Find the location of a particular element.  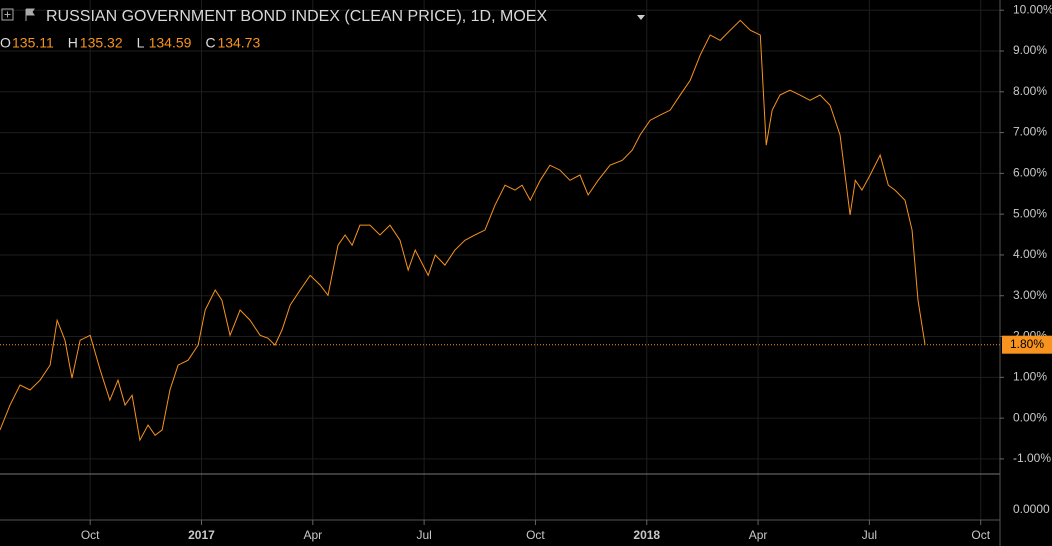

y-tick-label: 7.00% is located at coordinates (1030, 132).